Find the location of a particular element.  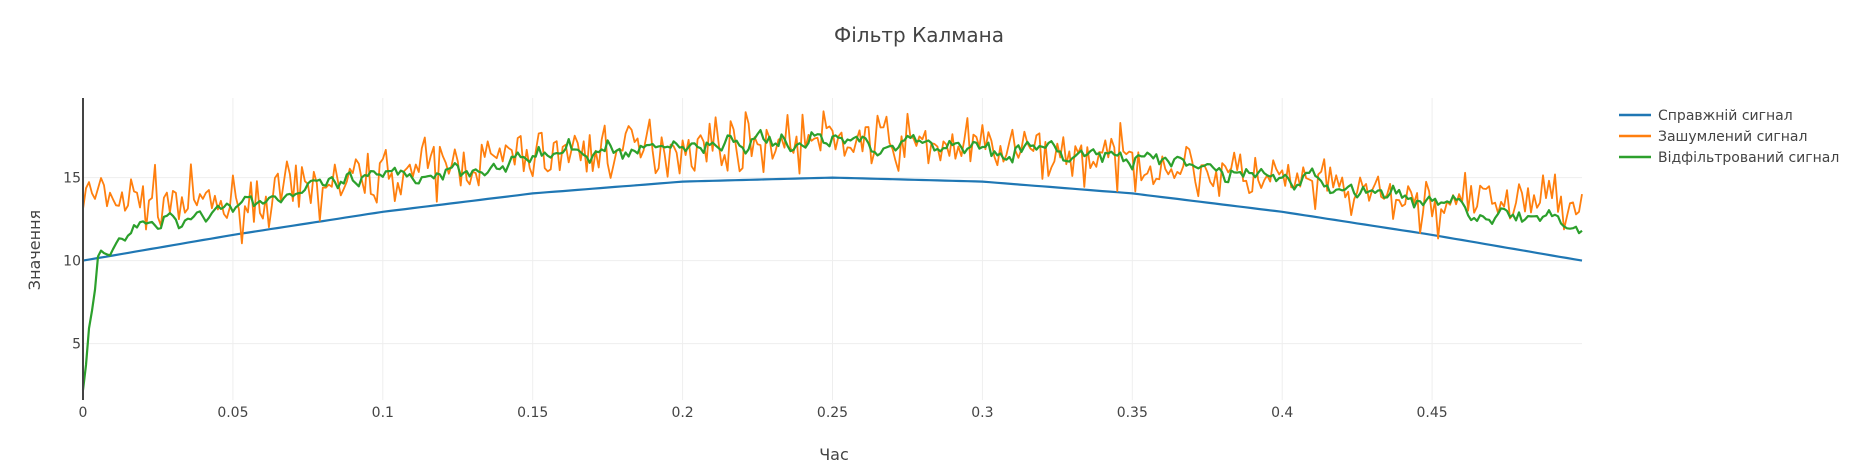

y-tick-label: 5 is located at coordinates (76, 345).